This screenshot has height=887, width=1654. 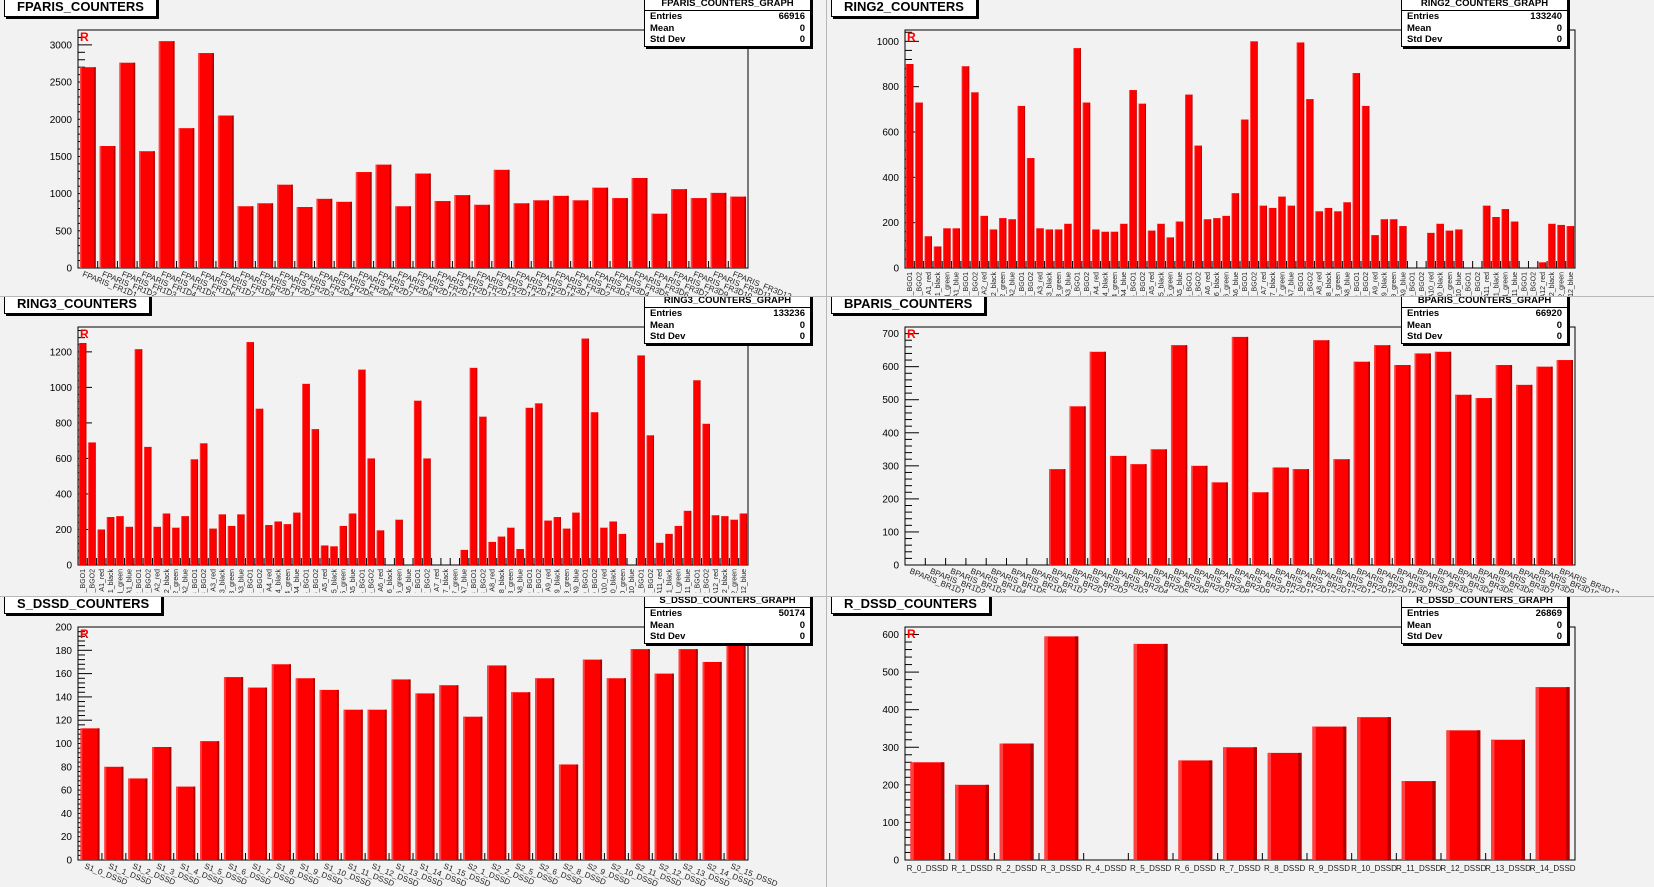 I want to click on x-tick-label: A5_blue, so click(x=353, y=581).